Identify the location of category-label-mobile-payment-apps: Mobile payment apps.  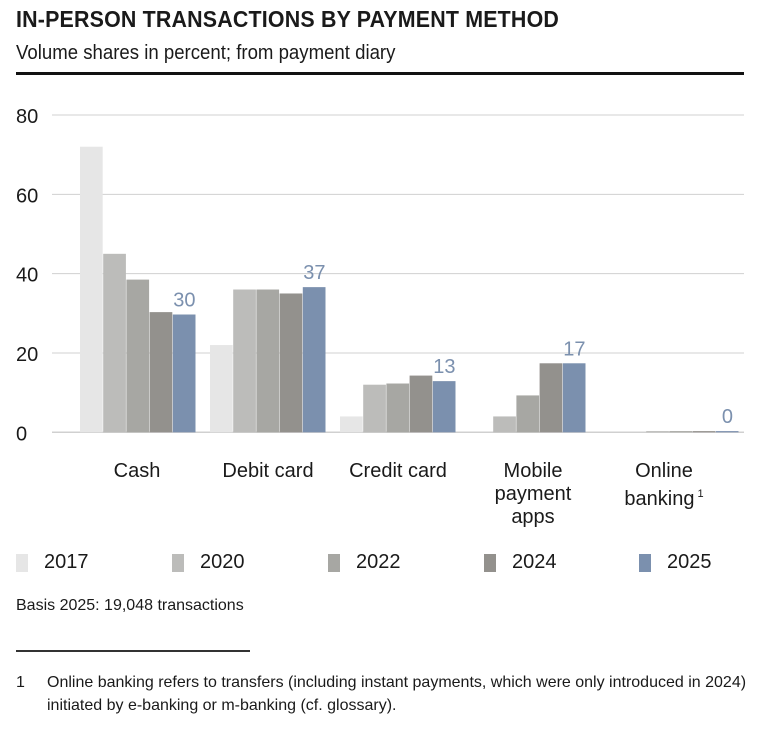
(533, 494).